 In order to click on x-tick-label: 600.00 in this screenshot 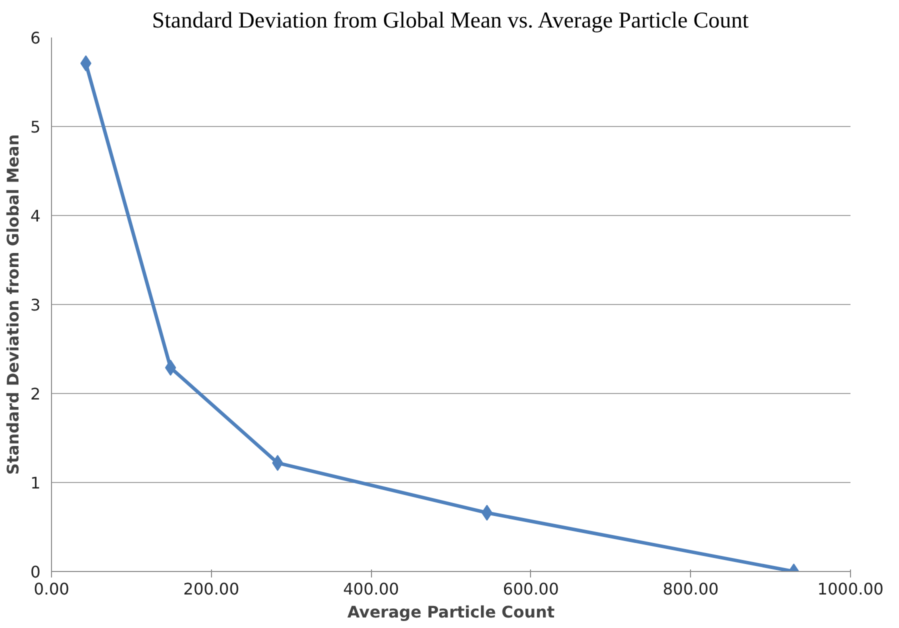, I will do `click(530, 589)`.